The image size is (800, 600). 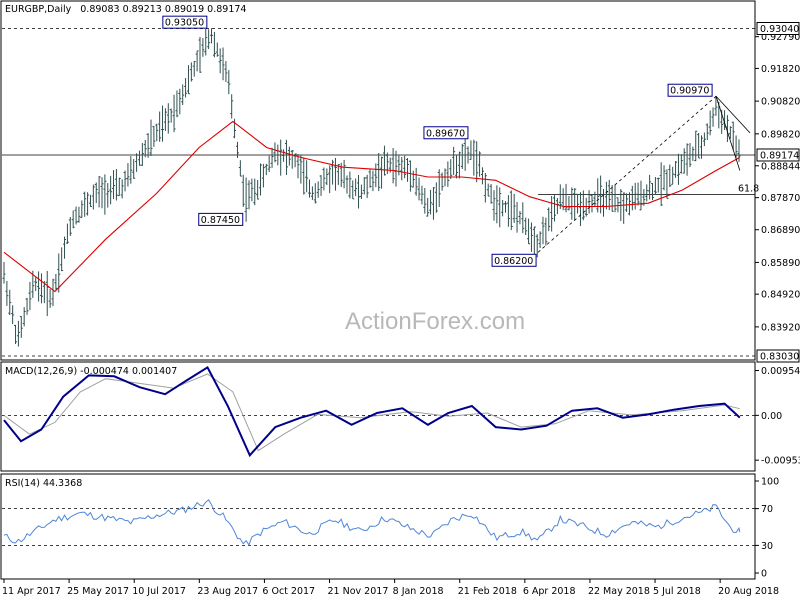 What do you see at coordinates (372, 522) in the screenshot?
I see `rsi-line` at bounding box center [372, 522].